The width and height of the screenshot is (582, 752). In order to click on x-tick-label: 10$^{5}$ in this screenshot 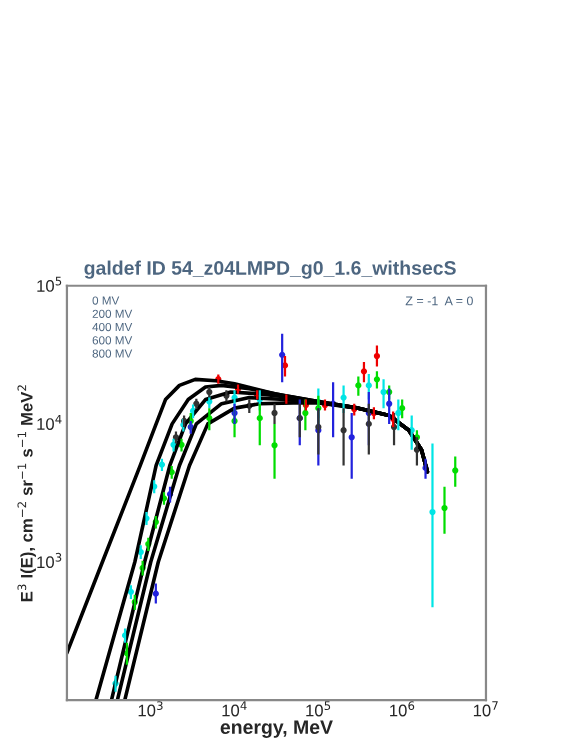, I will do `click(318, 709)`.